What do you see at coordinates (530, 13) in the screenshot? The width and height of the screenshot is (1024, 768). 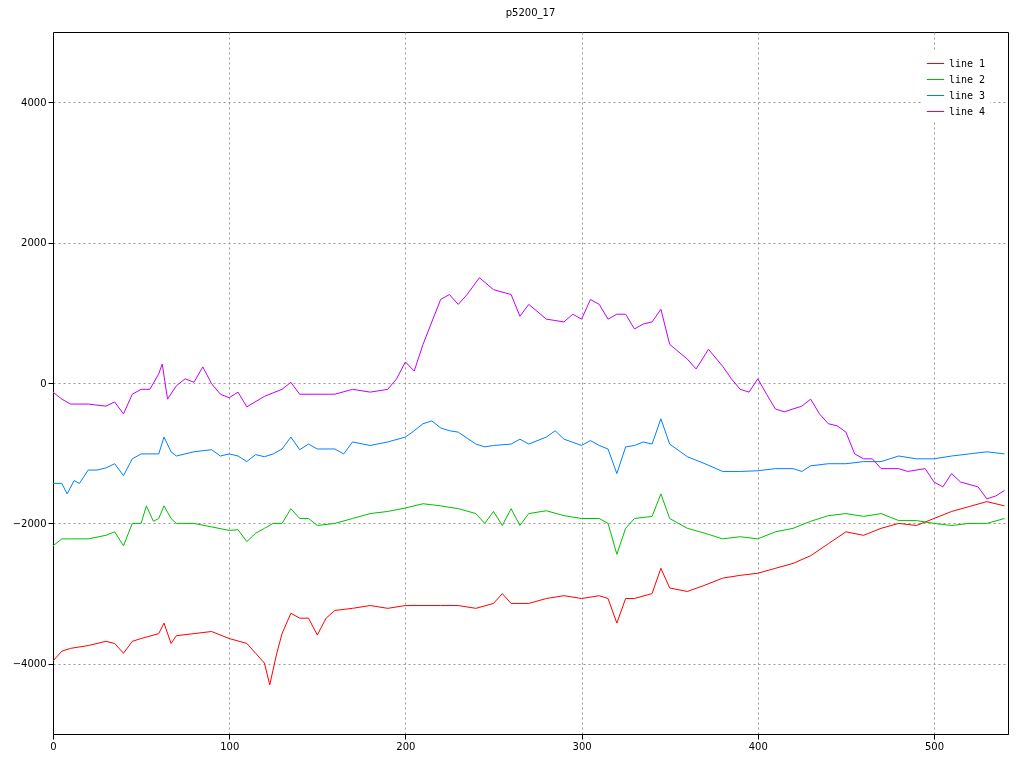 I see `chart-title: p5200_17` at bounding box center [530, 13].